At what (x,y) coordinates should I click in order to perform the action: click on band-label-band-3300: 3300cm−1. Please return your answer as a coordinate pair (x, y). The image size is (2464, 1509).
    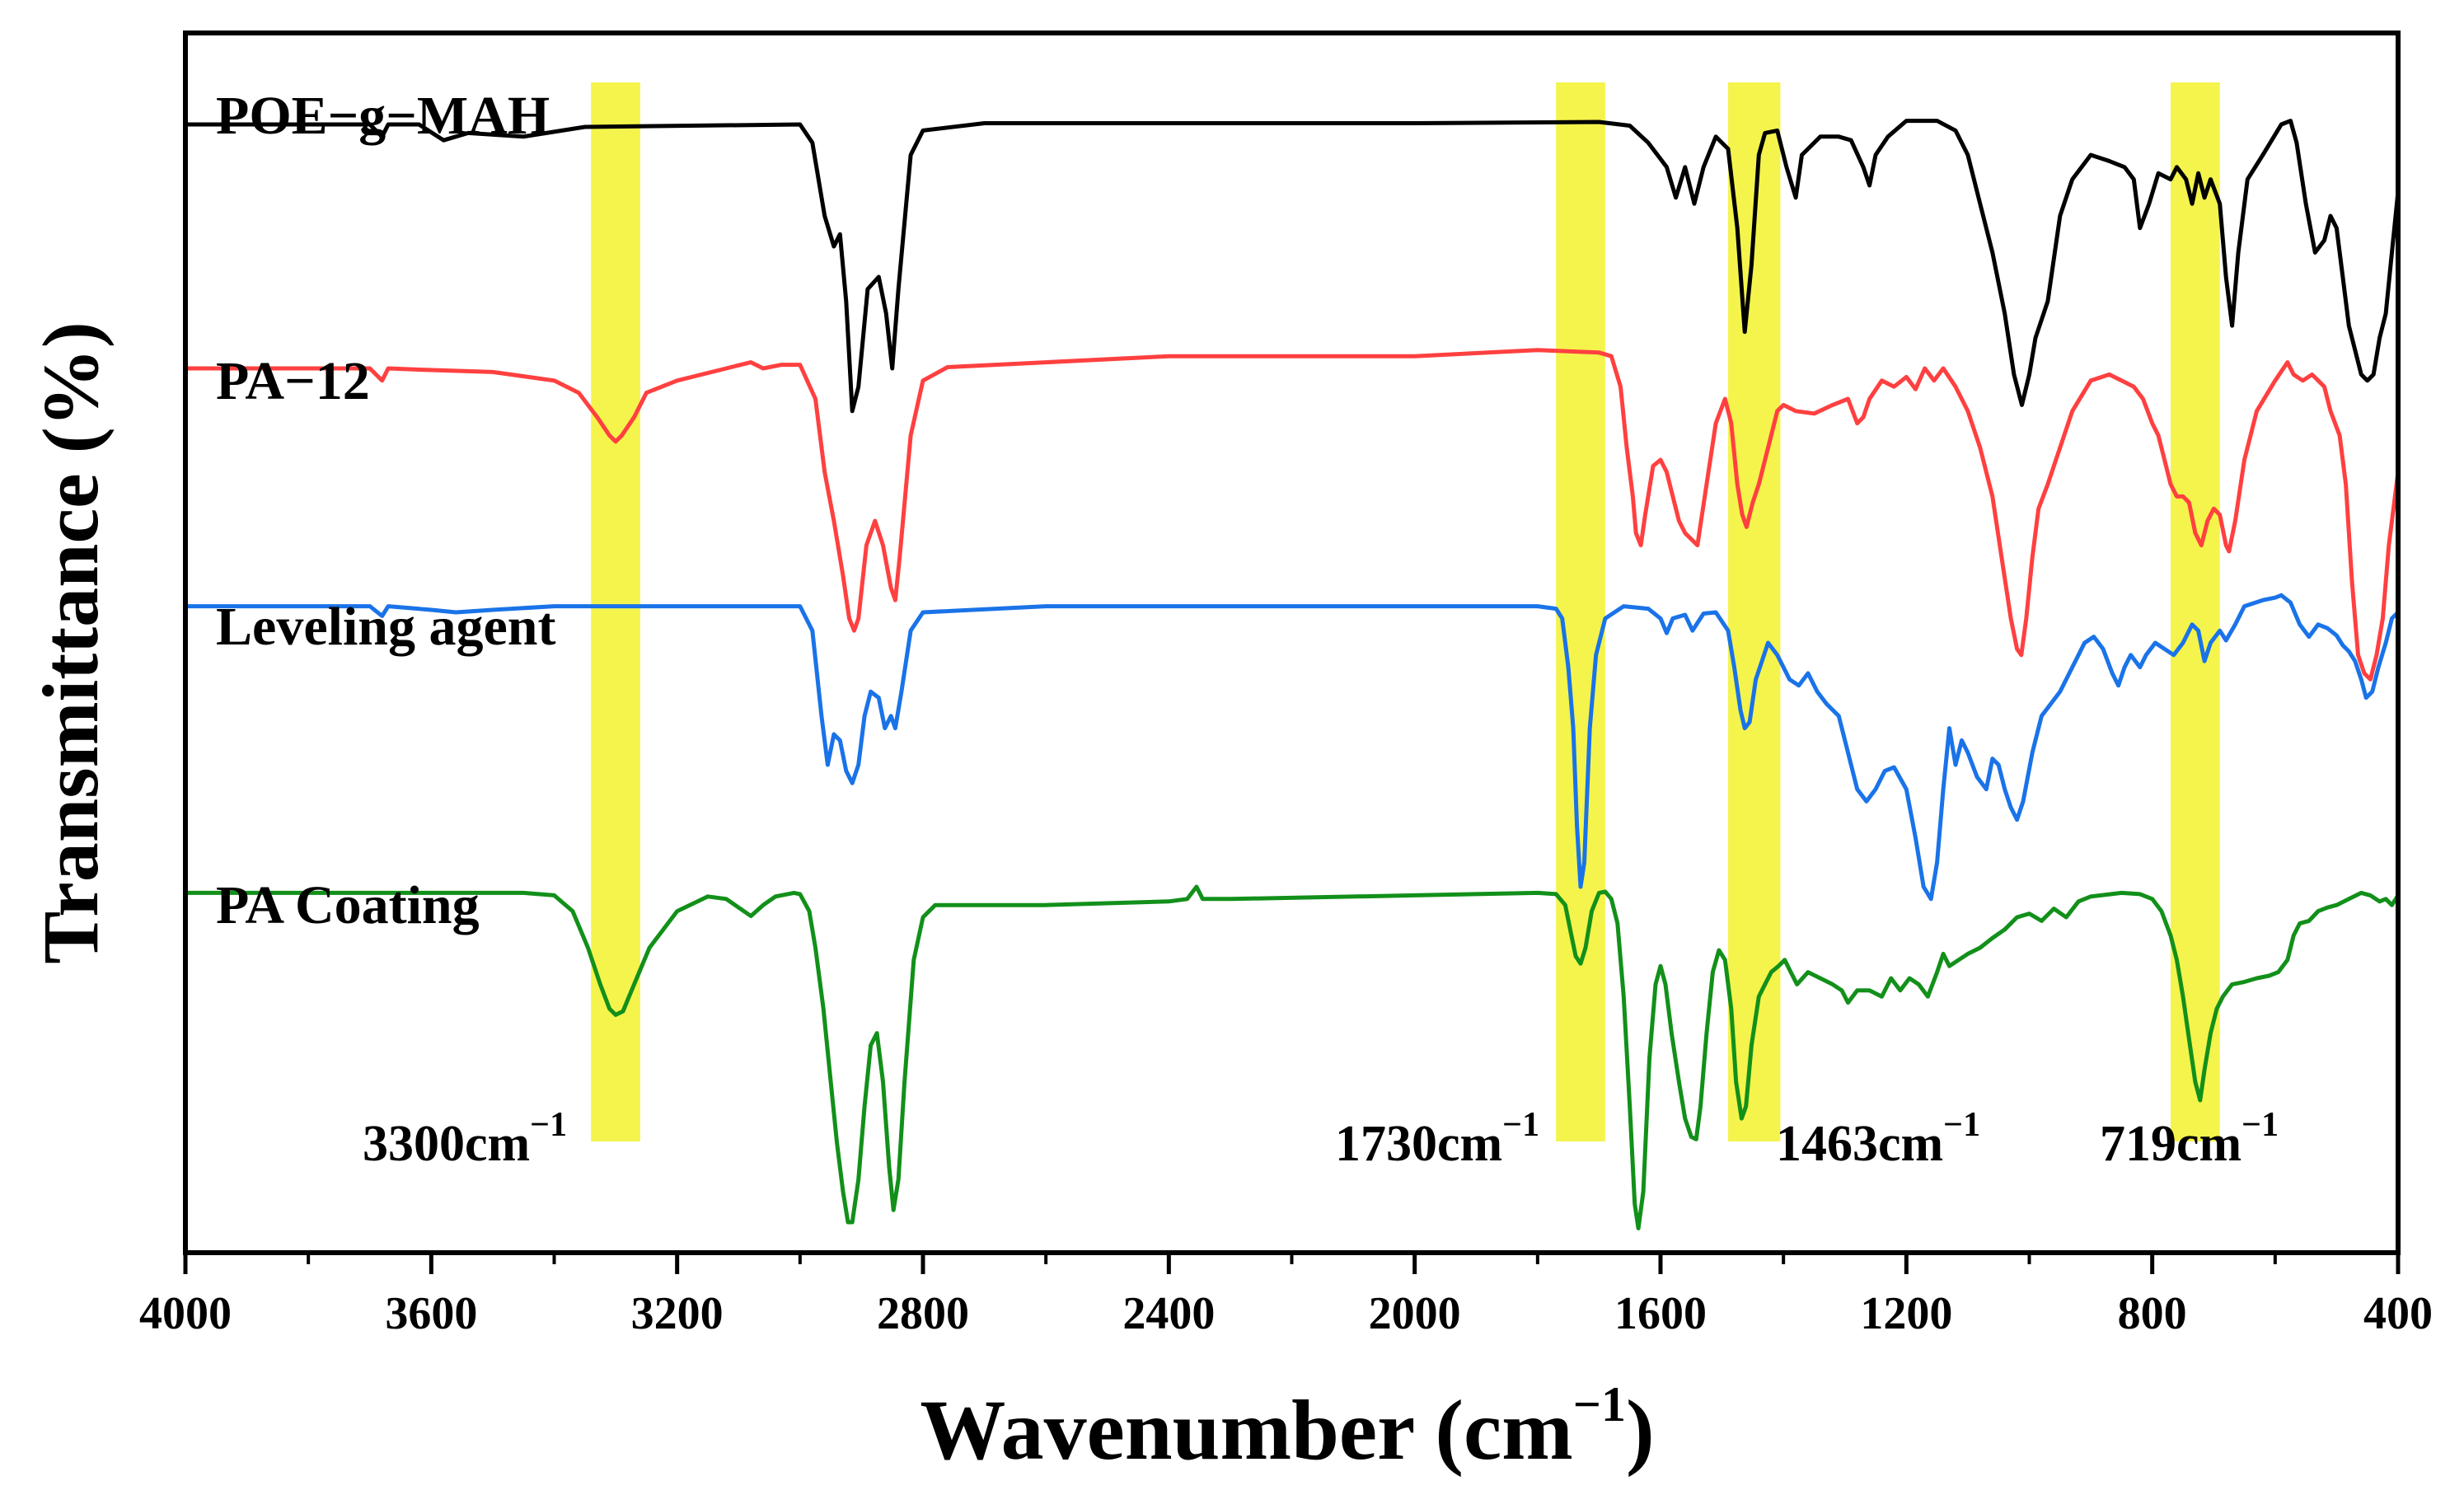
    Looking at the image, I should click on (465, 1139).